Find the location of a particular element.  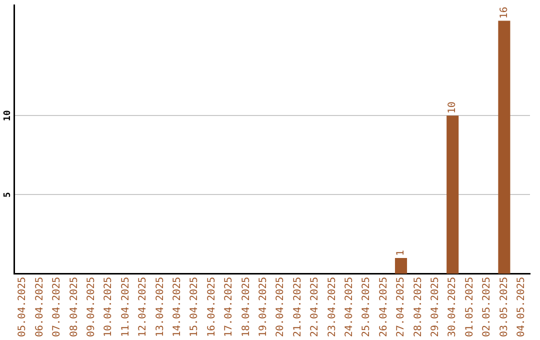

x-tick-label: 22.04.2025 is located at coordinates (315, 307).